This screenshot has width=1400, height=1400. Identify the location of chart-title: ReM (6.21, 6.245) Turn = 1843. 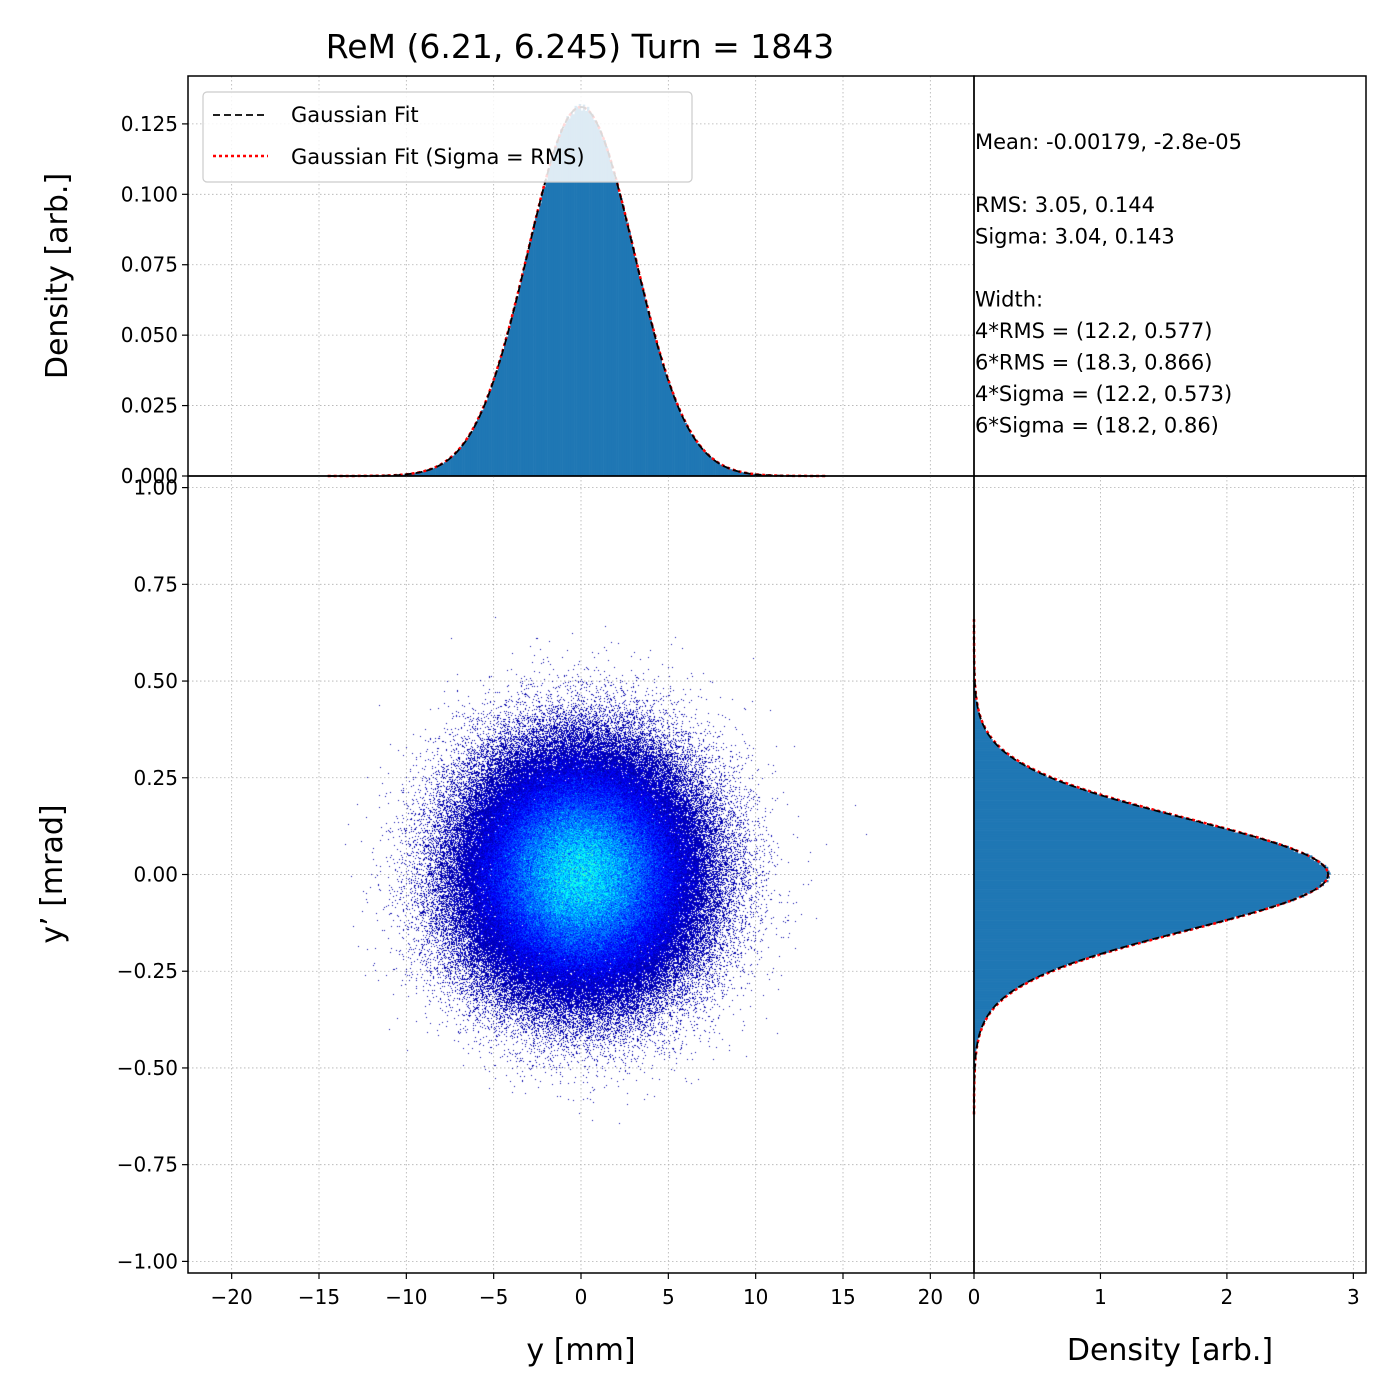
(580, 46).